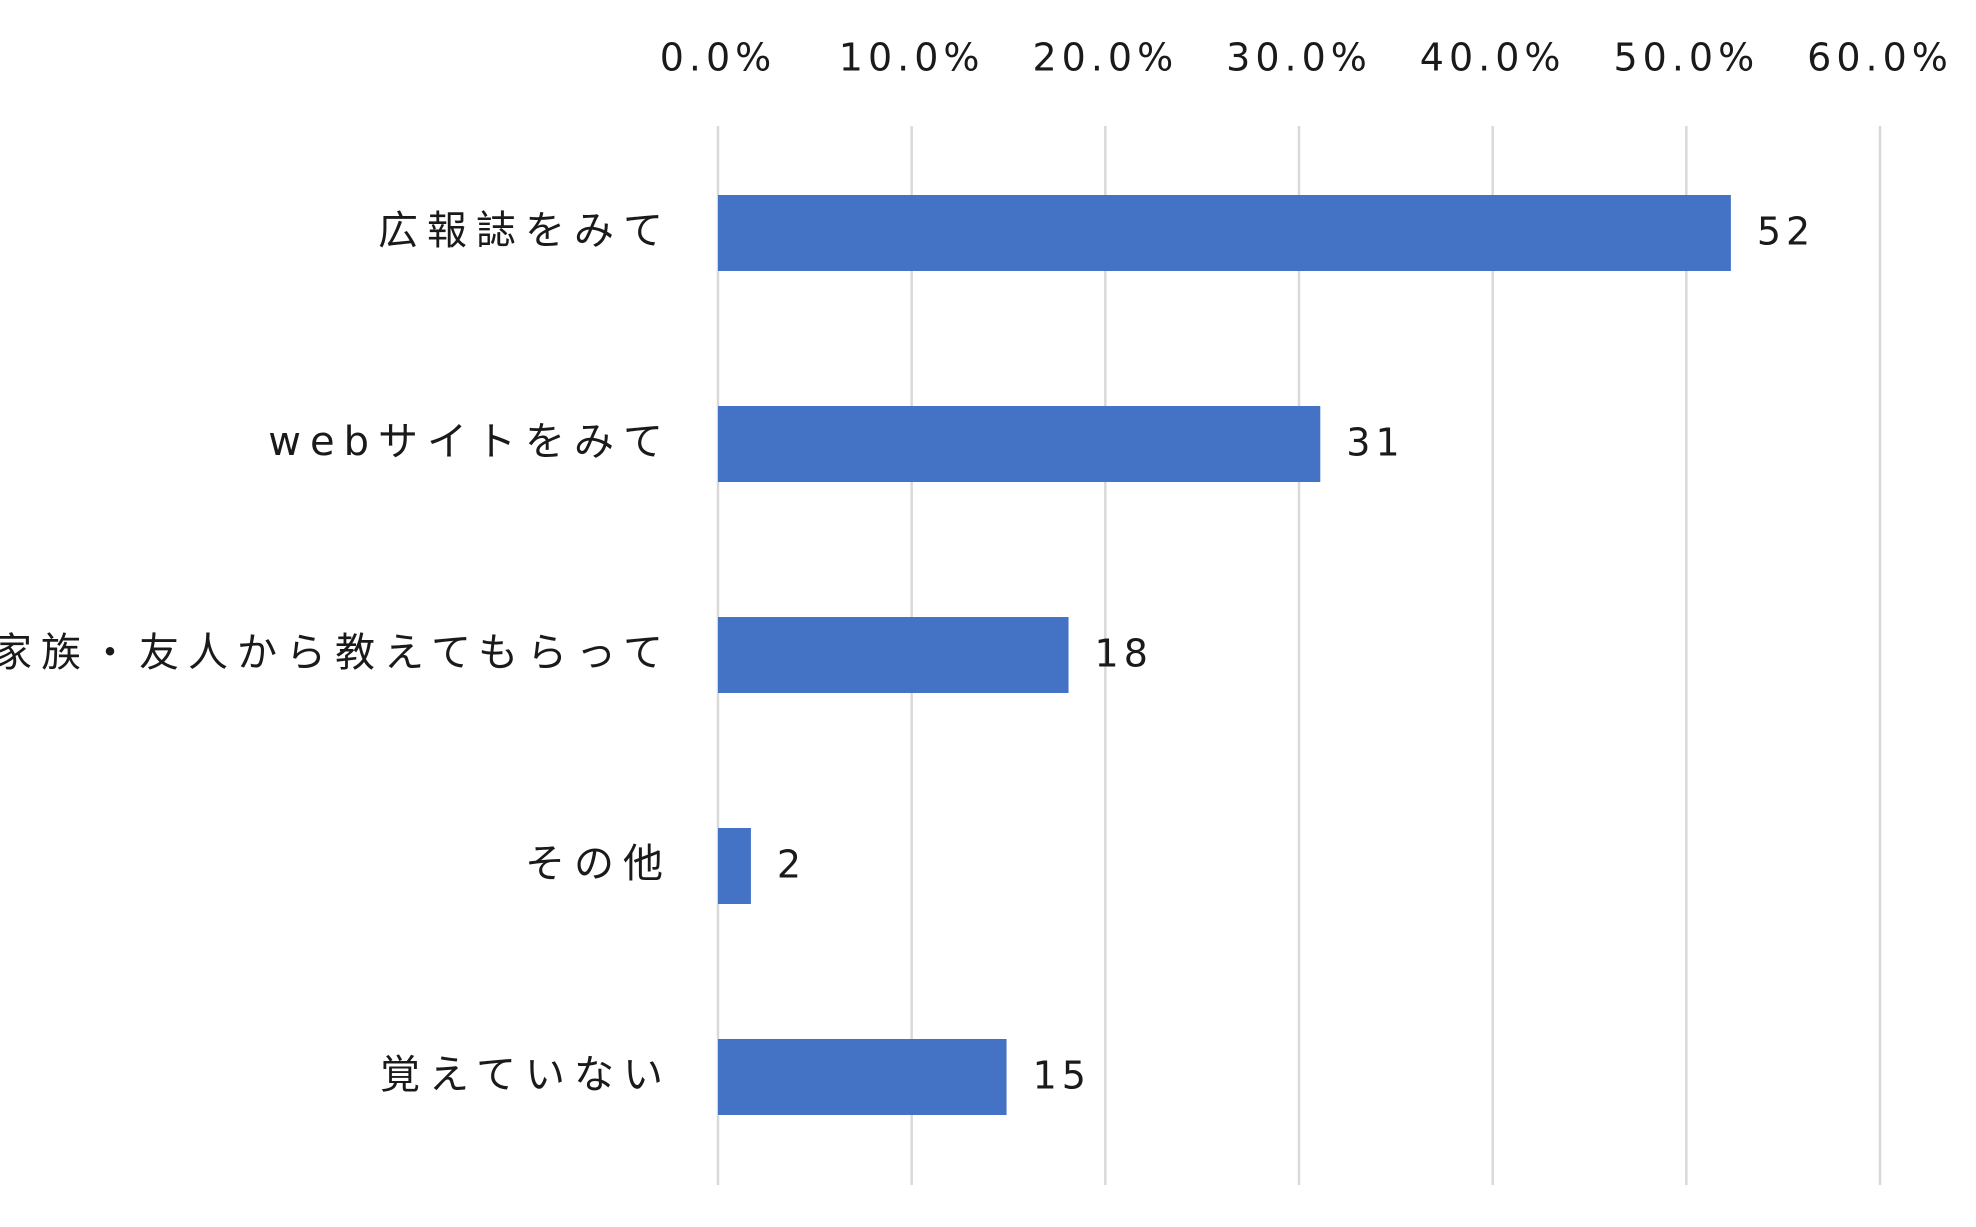  I want to click on x-tick-label: 60.0%, so click(1880, 58).